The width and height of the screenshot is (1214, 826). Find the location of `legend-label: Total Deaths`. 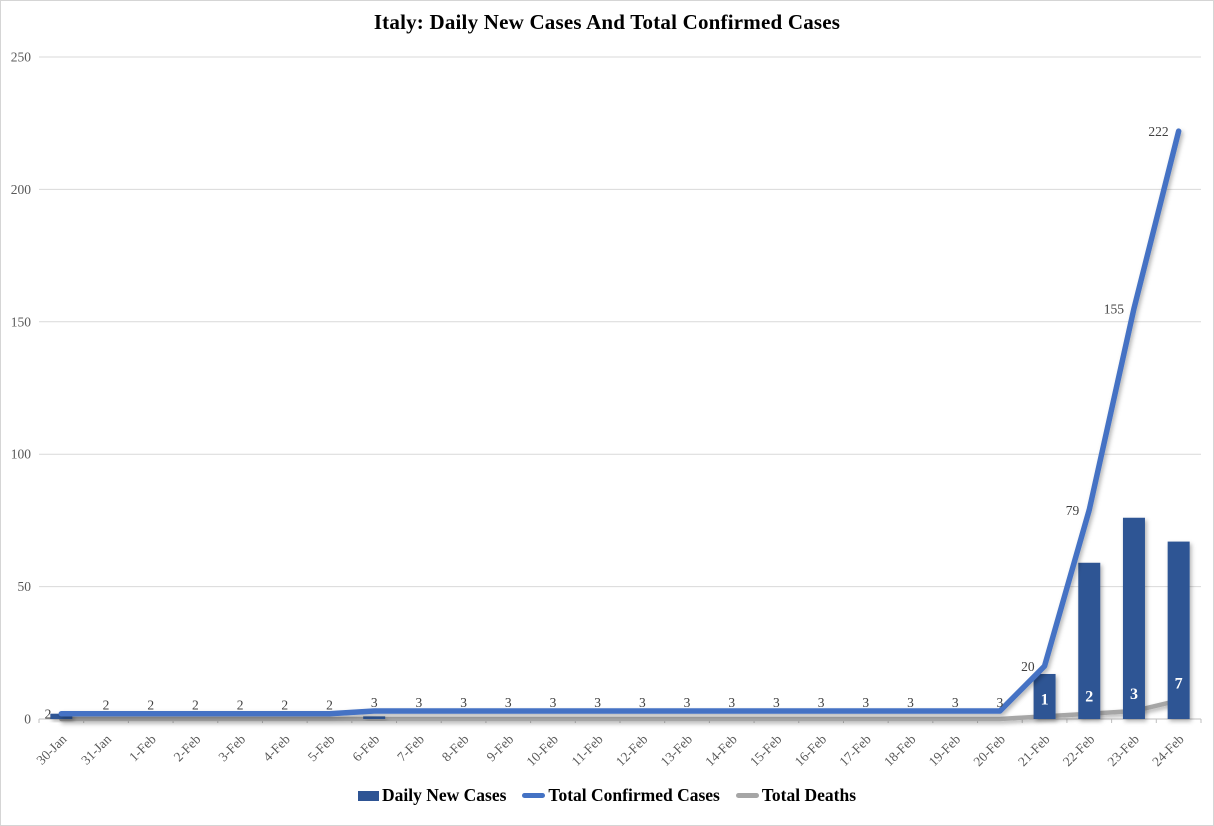

legend-label: Total Deaths is located at coordinates (809, 795).